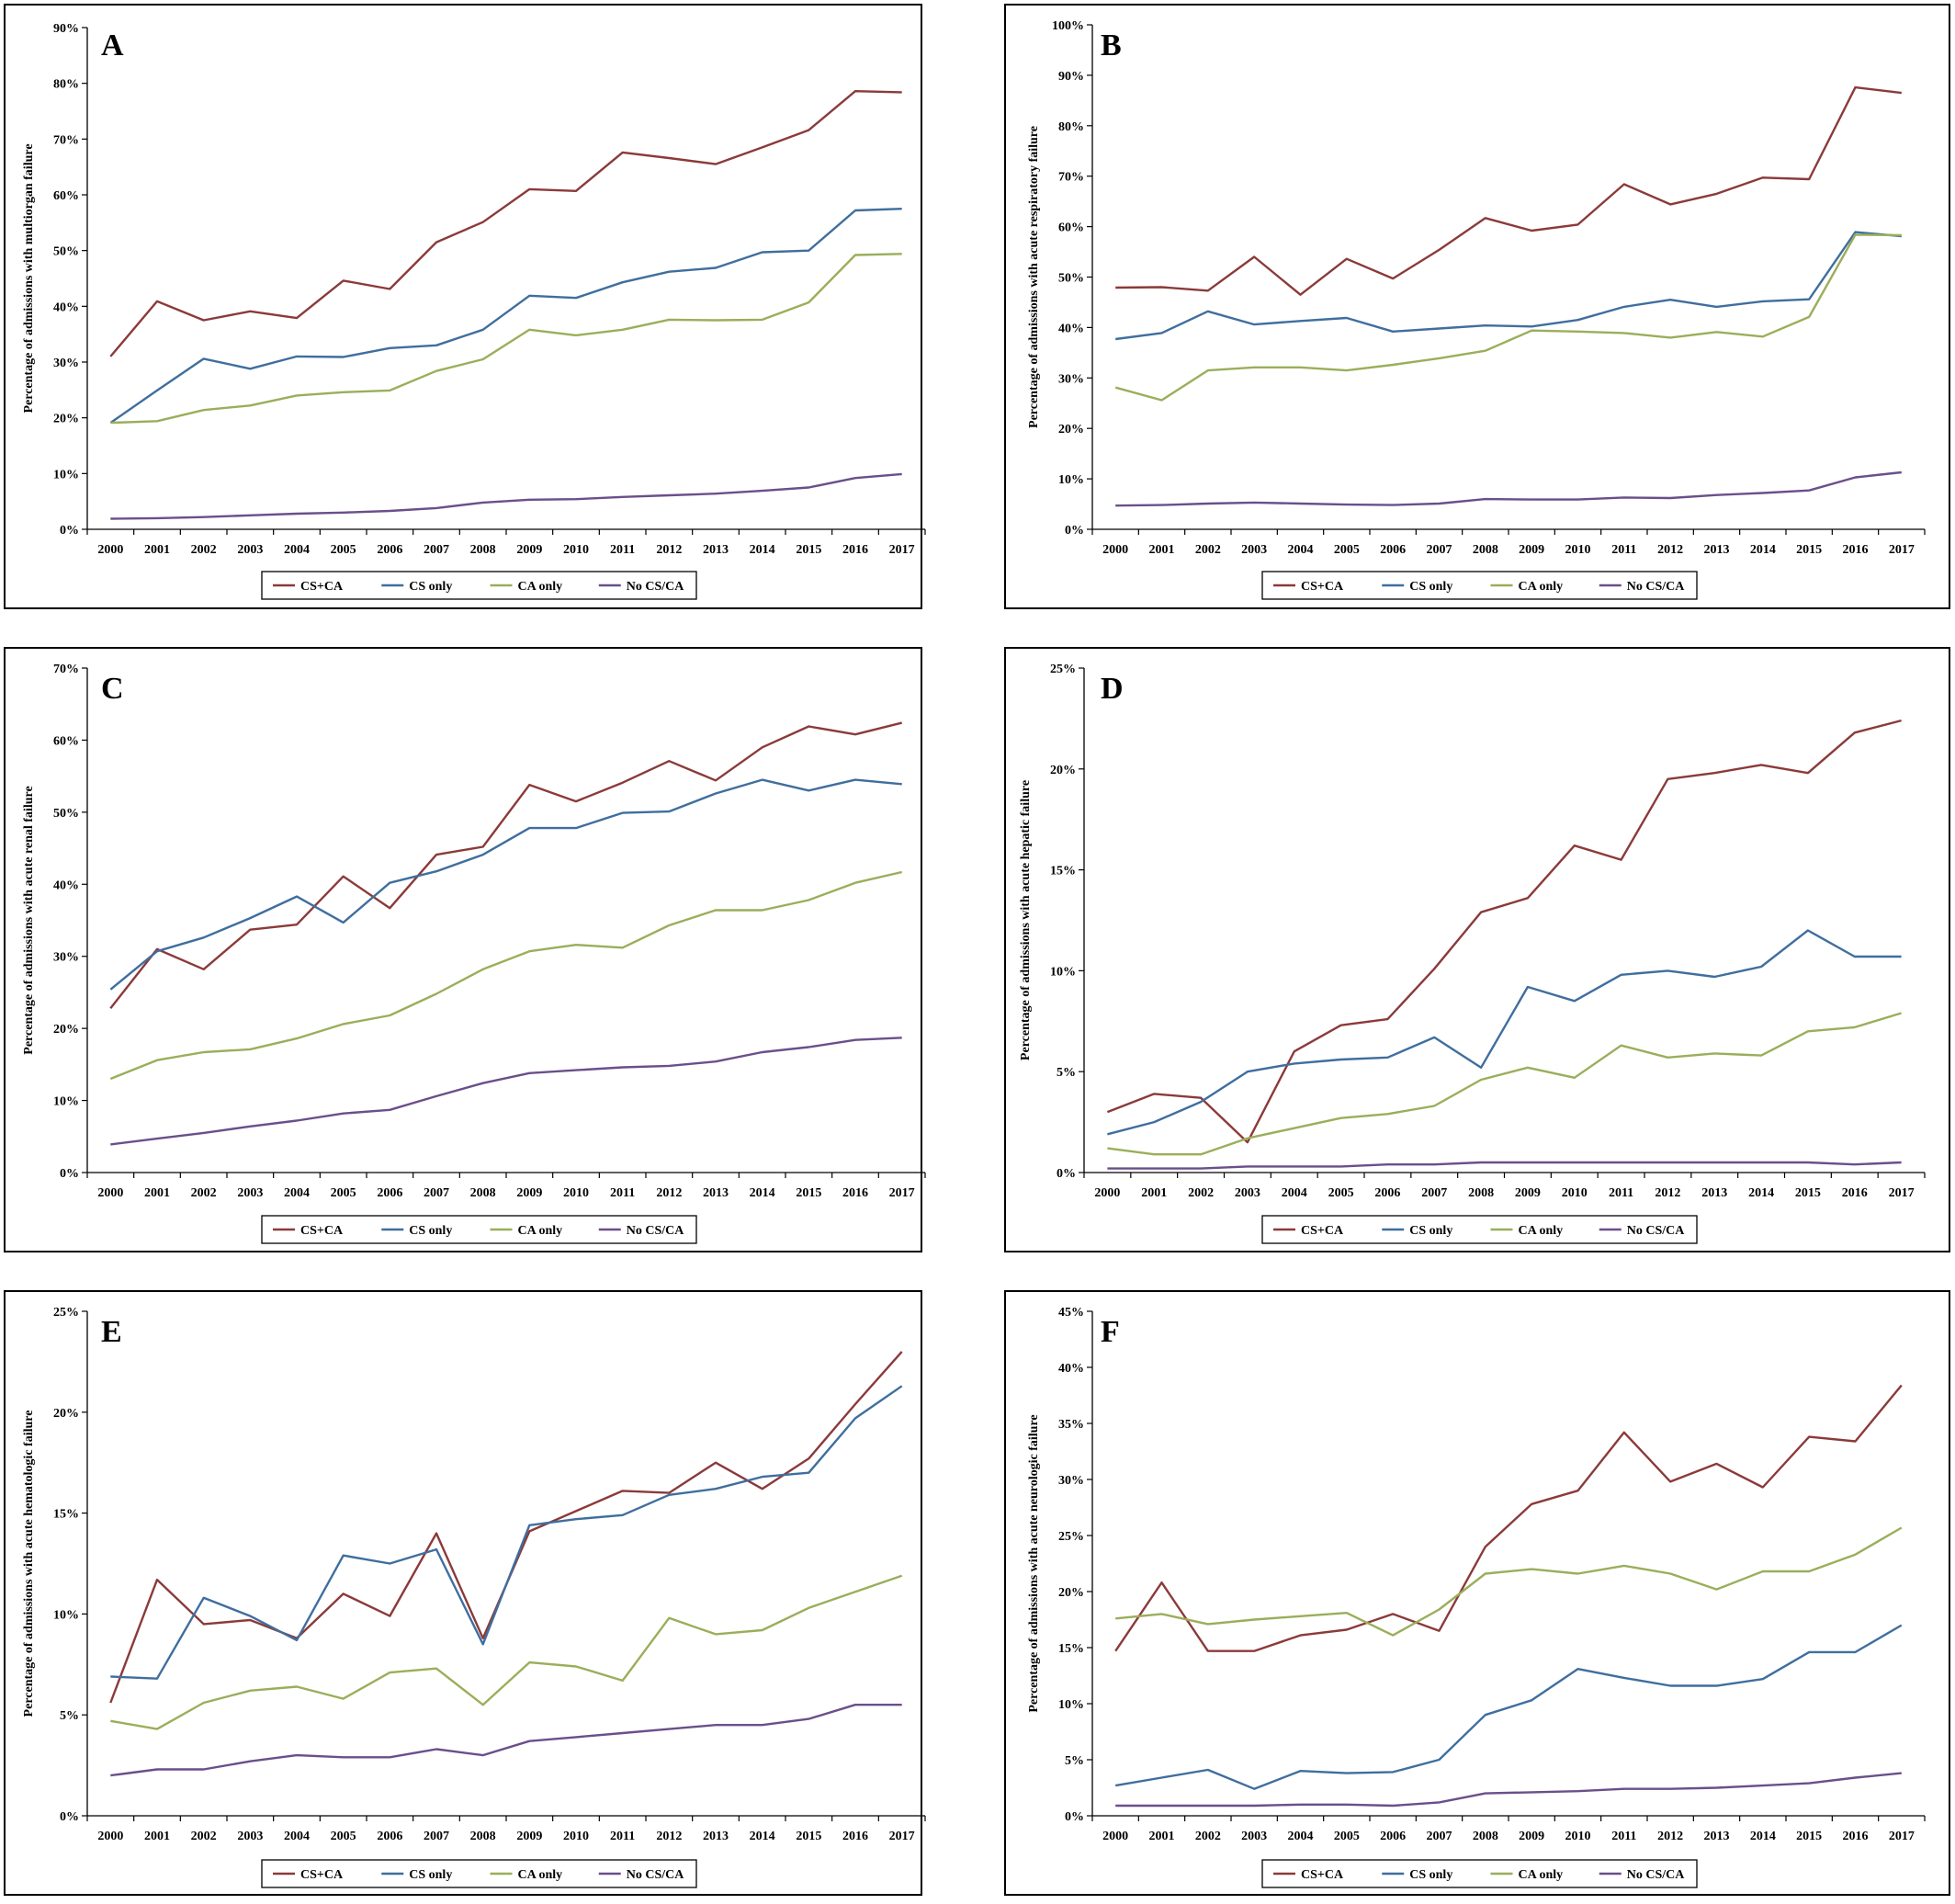 The image size is (1955, 1904). What do you see at coordinates (1071, 1425) in the screenshot?
I see `y-tick-label: 35%` at bounding box center [1071, 1425].